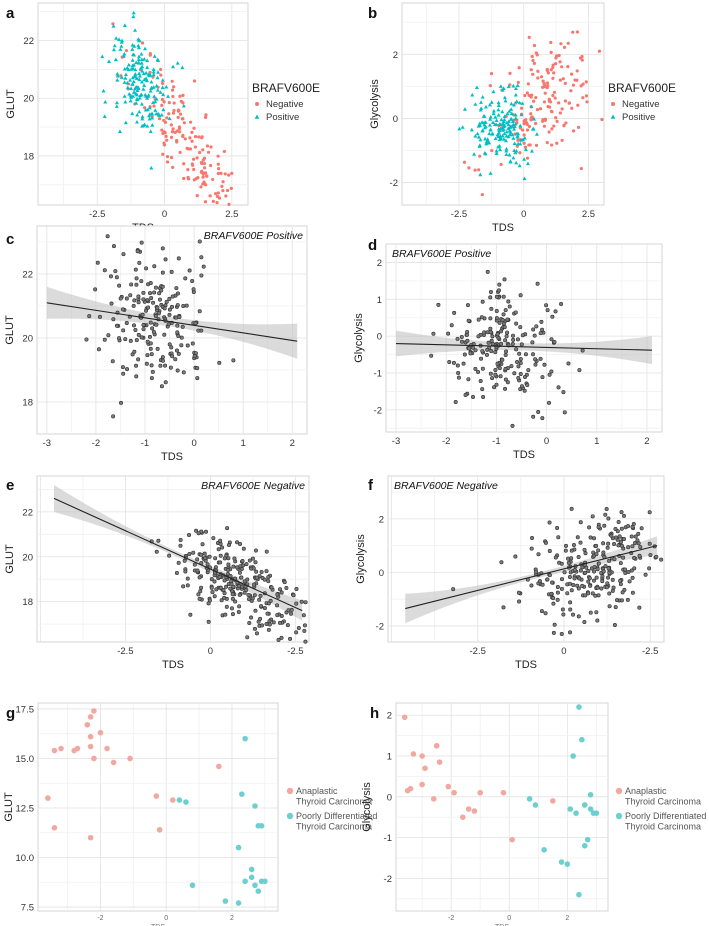  What do you see at coordinates (379, 337) in the screenshot?
I see `y-tick-label: 0` at bounding box center [379, 337].